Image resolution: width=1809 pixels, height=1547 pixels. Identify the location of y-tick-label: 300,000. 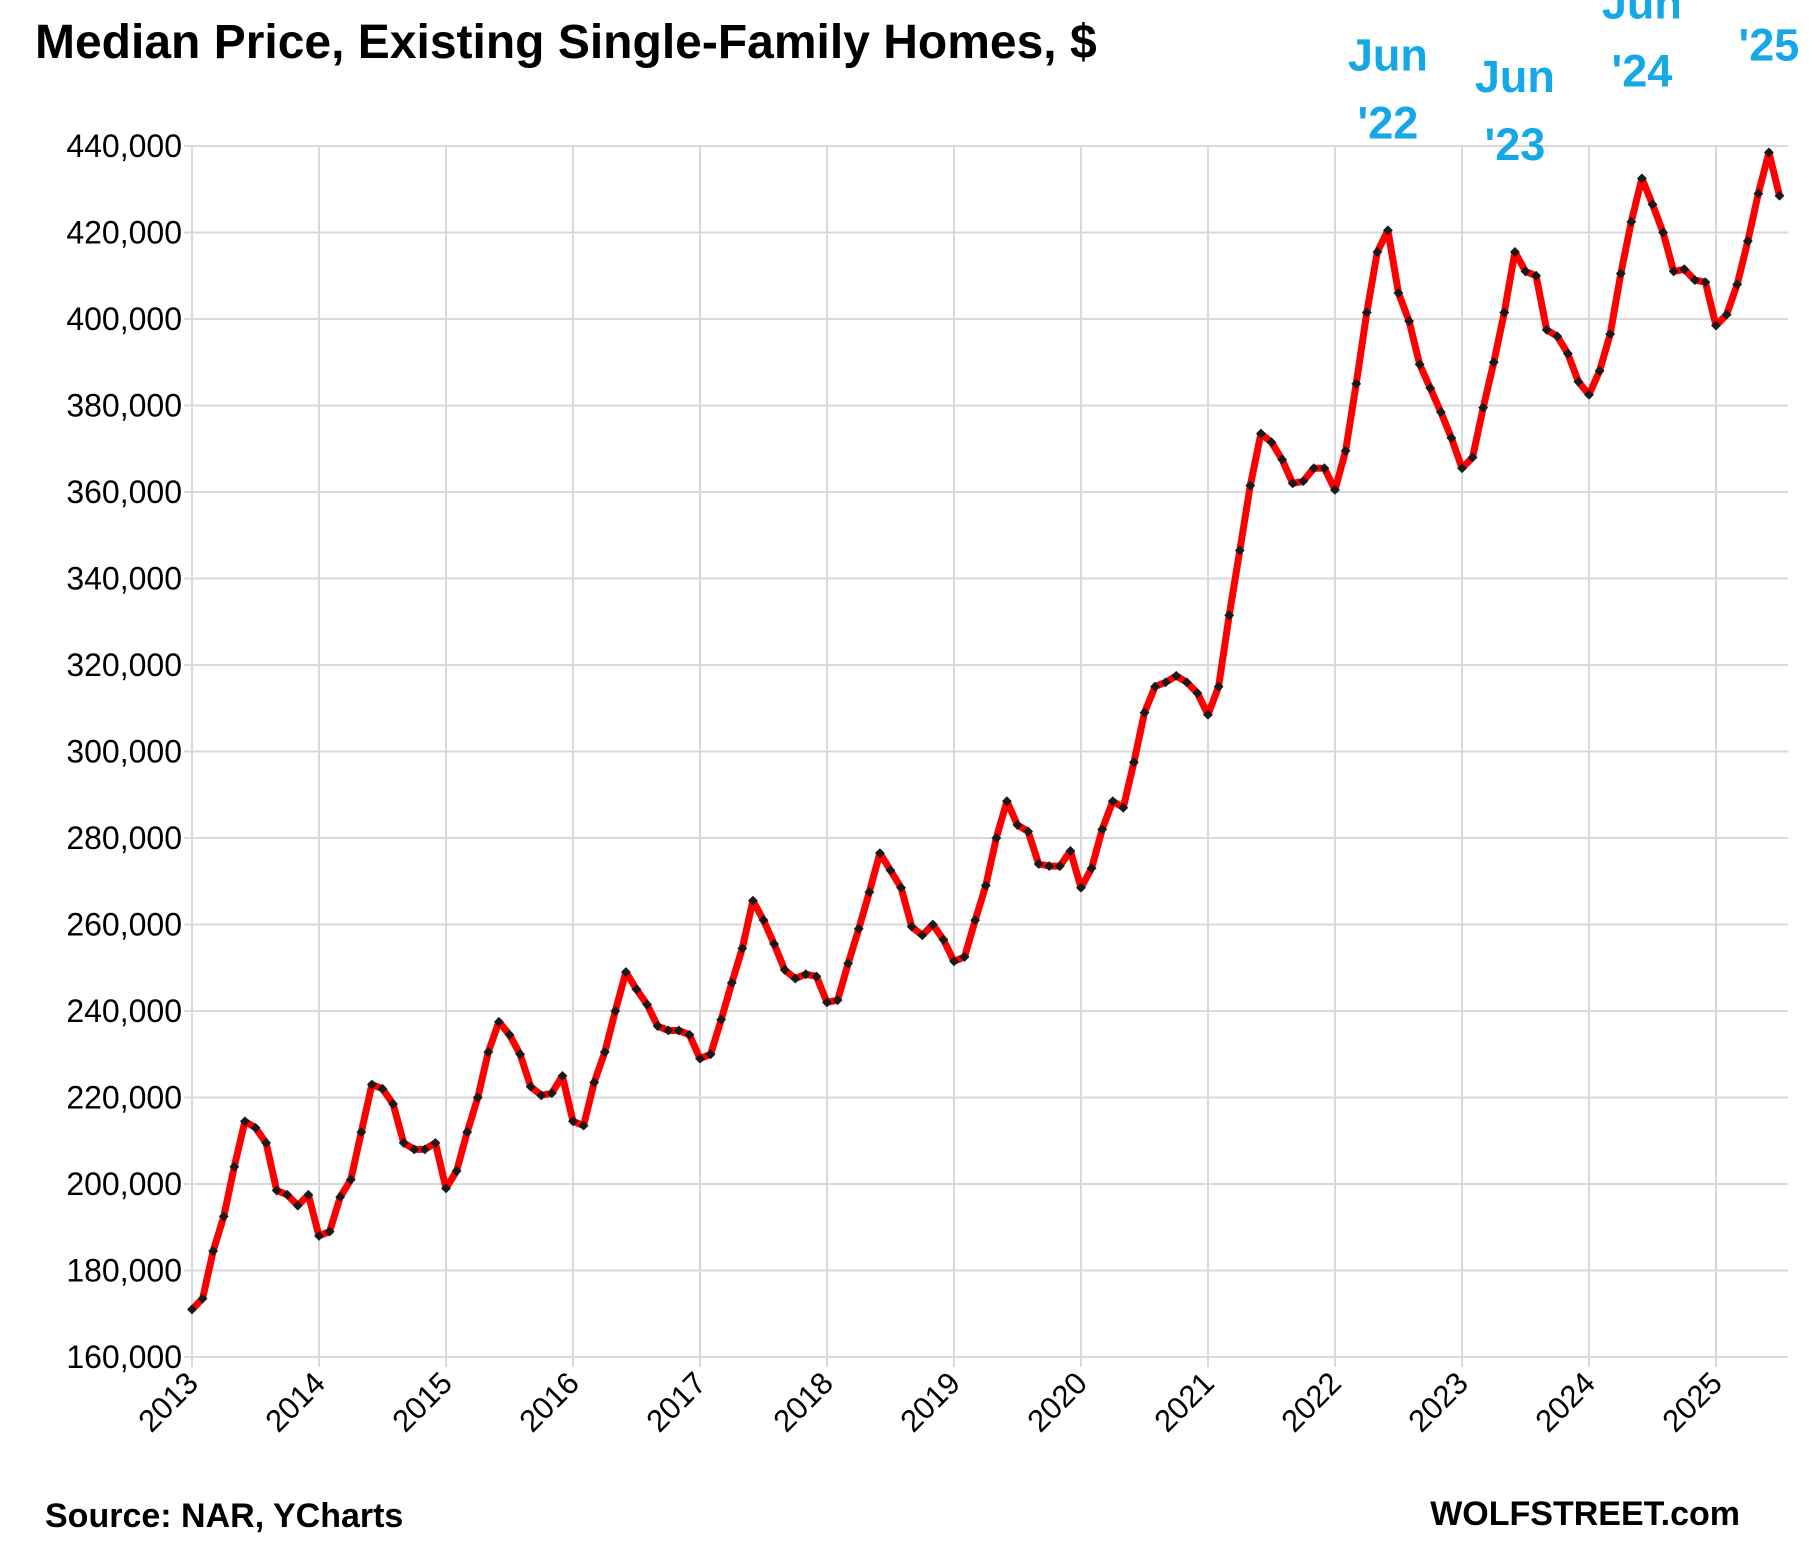
(124, 752).